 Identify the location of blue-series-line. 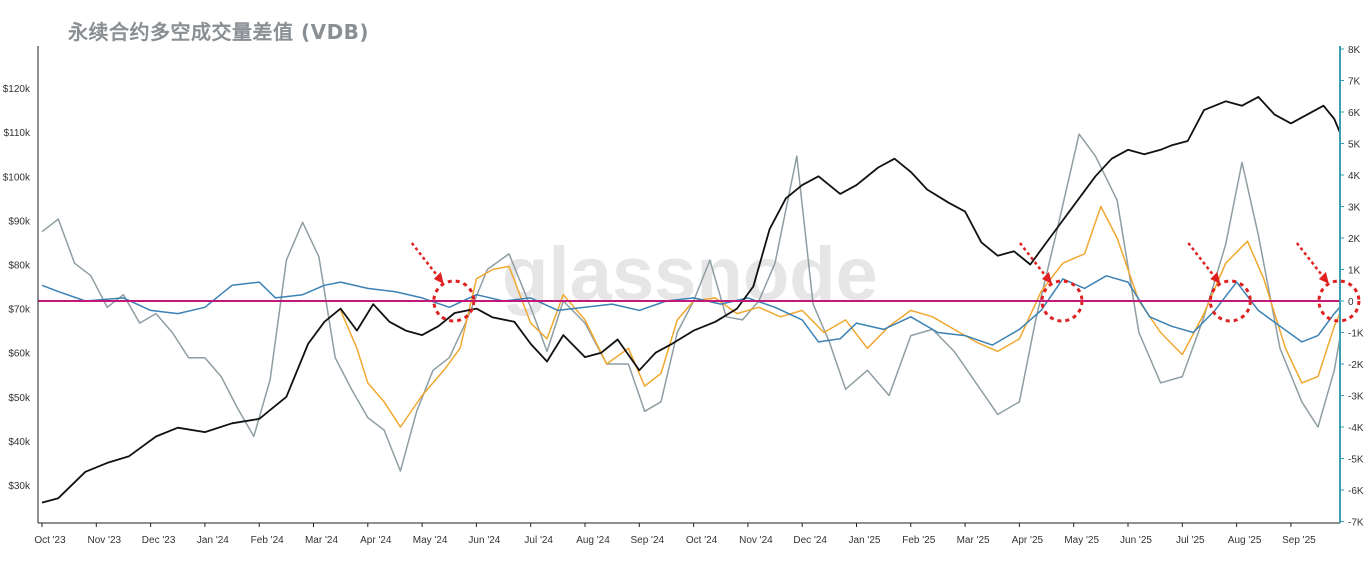
(691, 310).